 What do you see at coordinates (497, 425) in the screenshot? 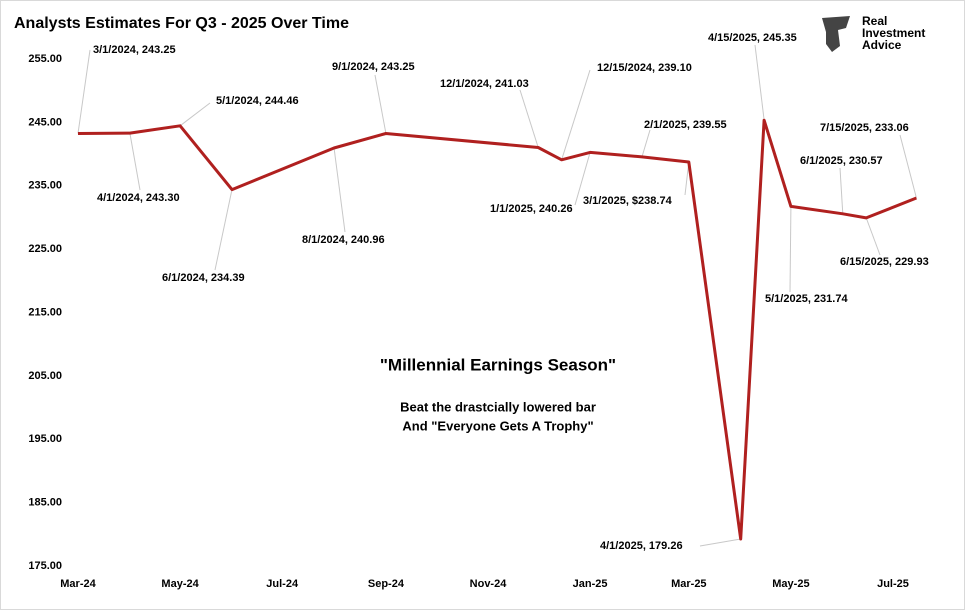
I see `annotation: And "Everyone Gets A Trophy"` at bounding box center [497, 425].